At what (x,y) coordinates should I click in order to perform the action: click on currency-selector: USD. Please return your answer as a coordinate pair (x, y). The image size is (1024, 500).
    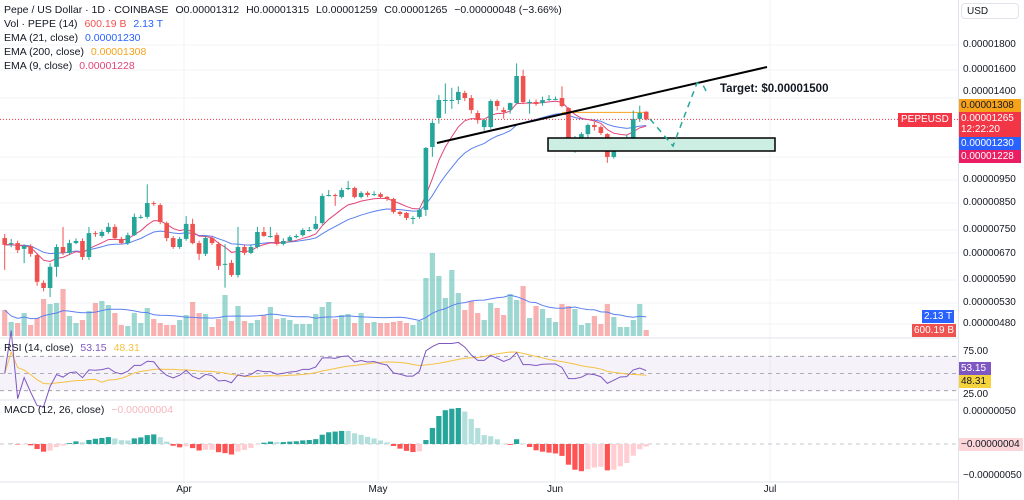
    Looking at the image, I should click on (990, 11).